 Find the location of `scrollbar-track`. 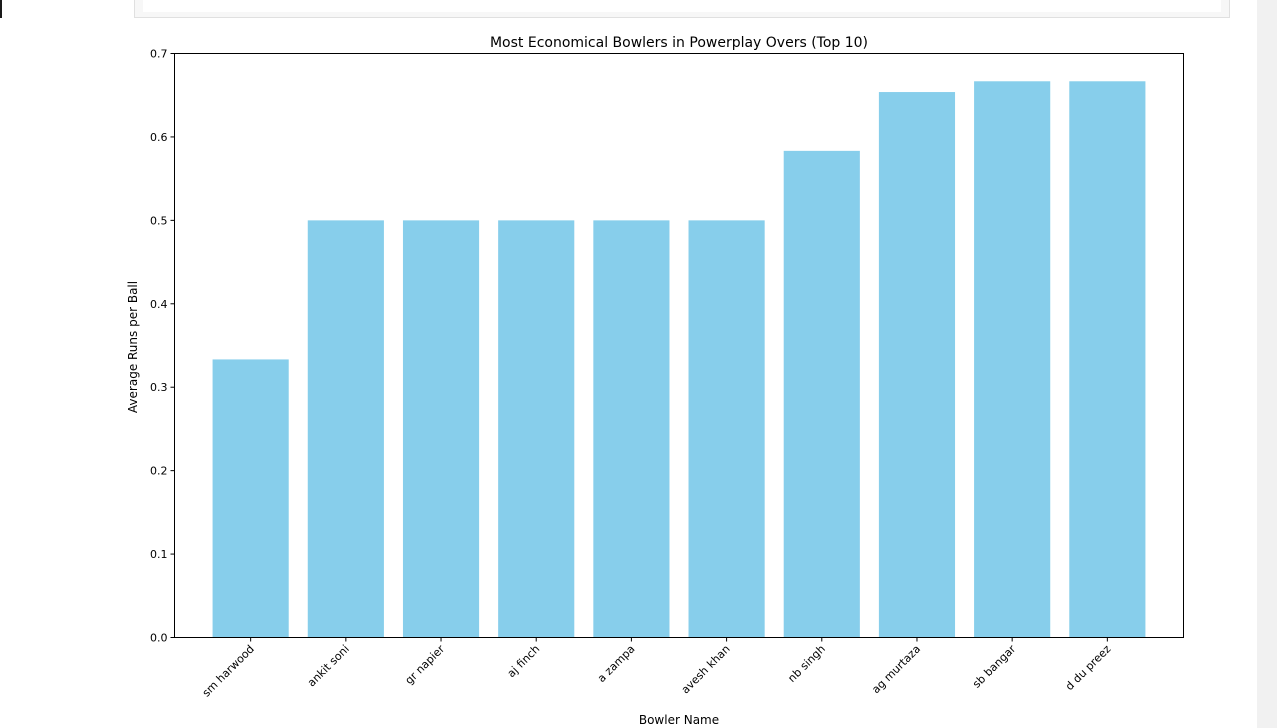

scrollbar-track is located at coordinates (1267, 364).